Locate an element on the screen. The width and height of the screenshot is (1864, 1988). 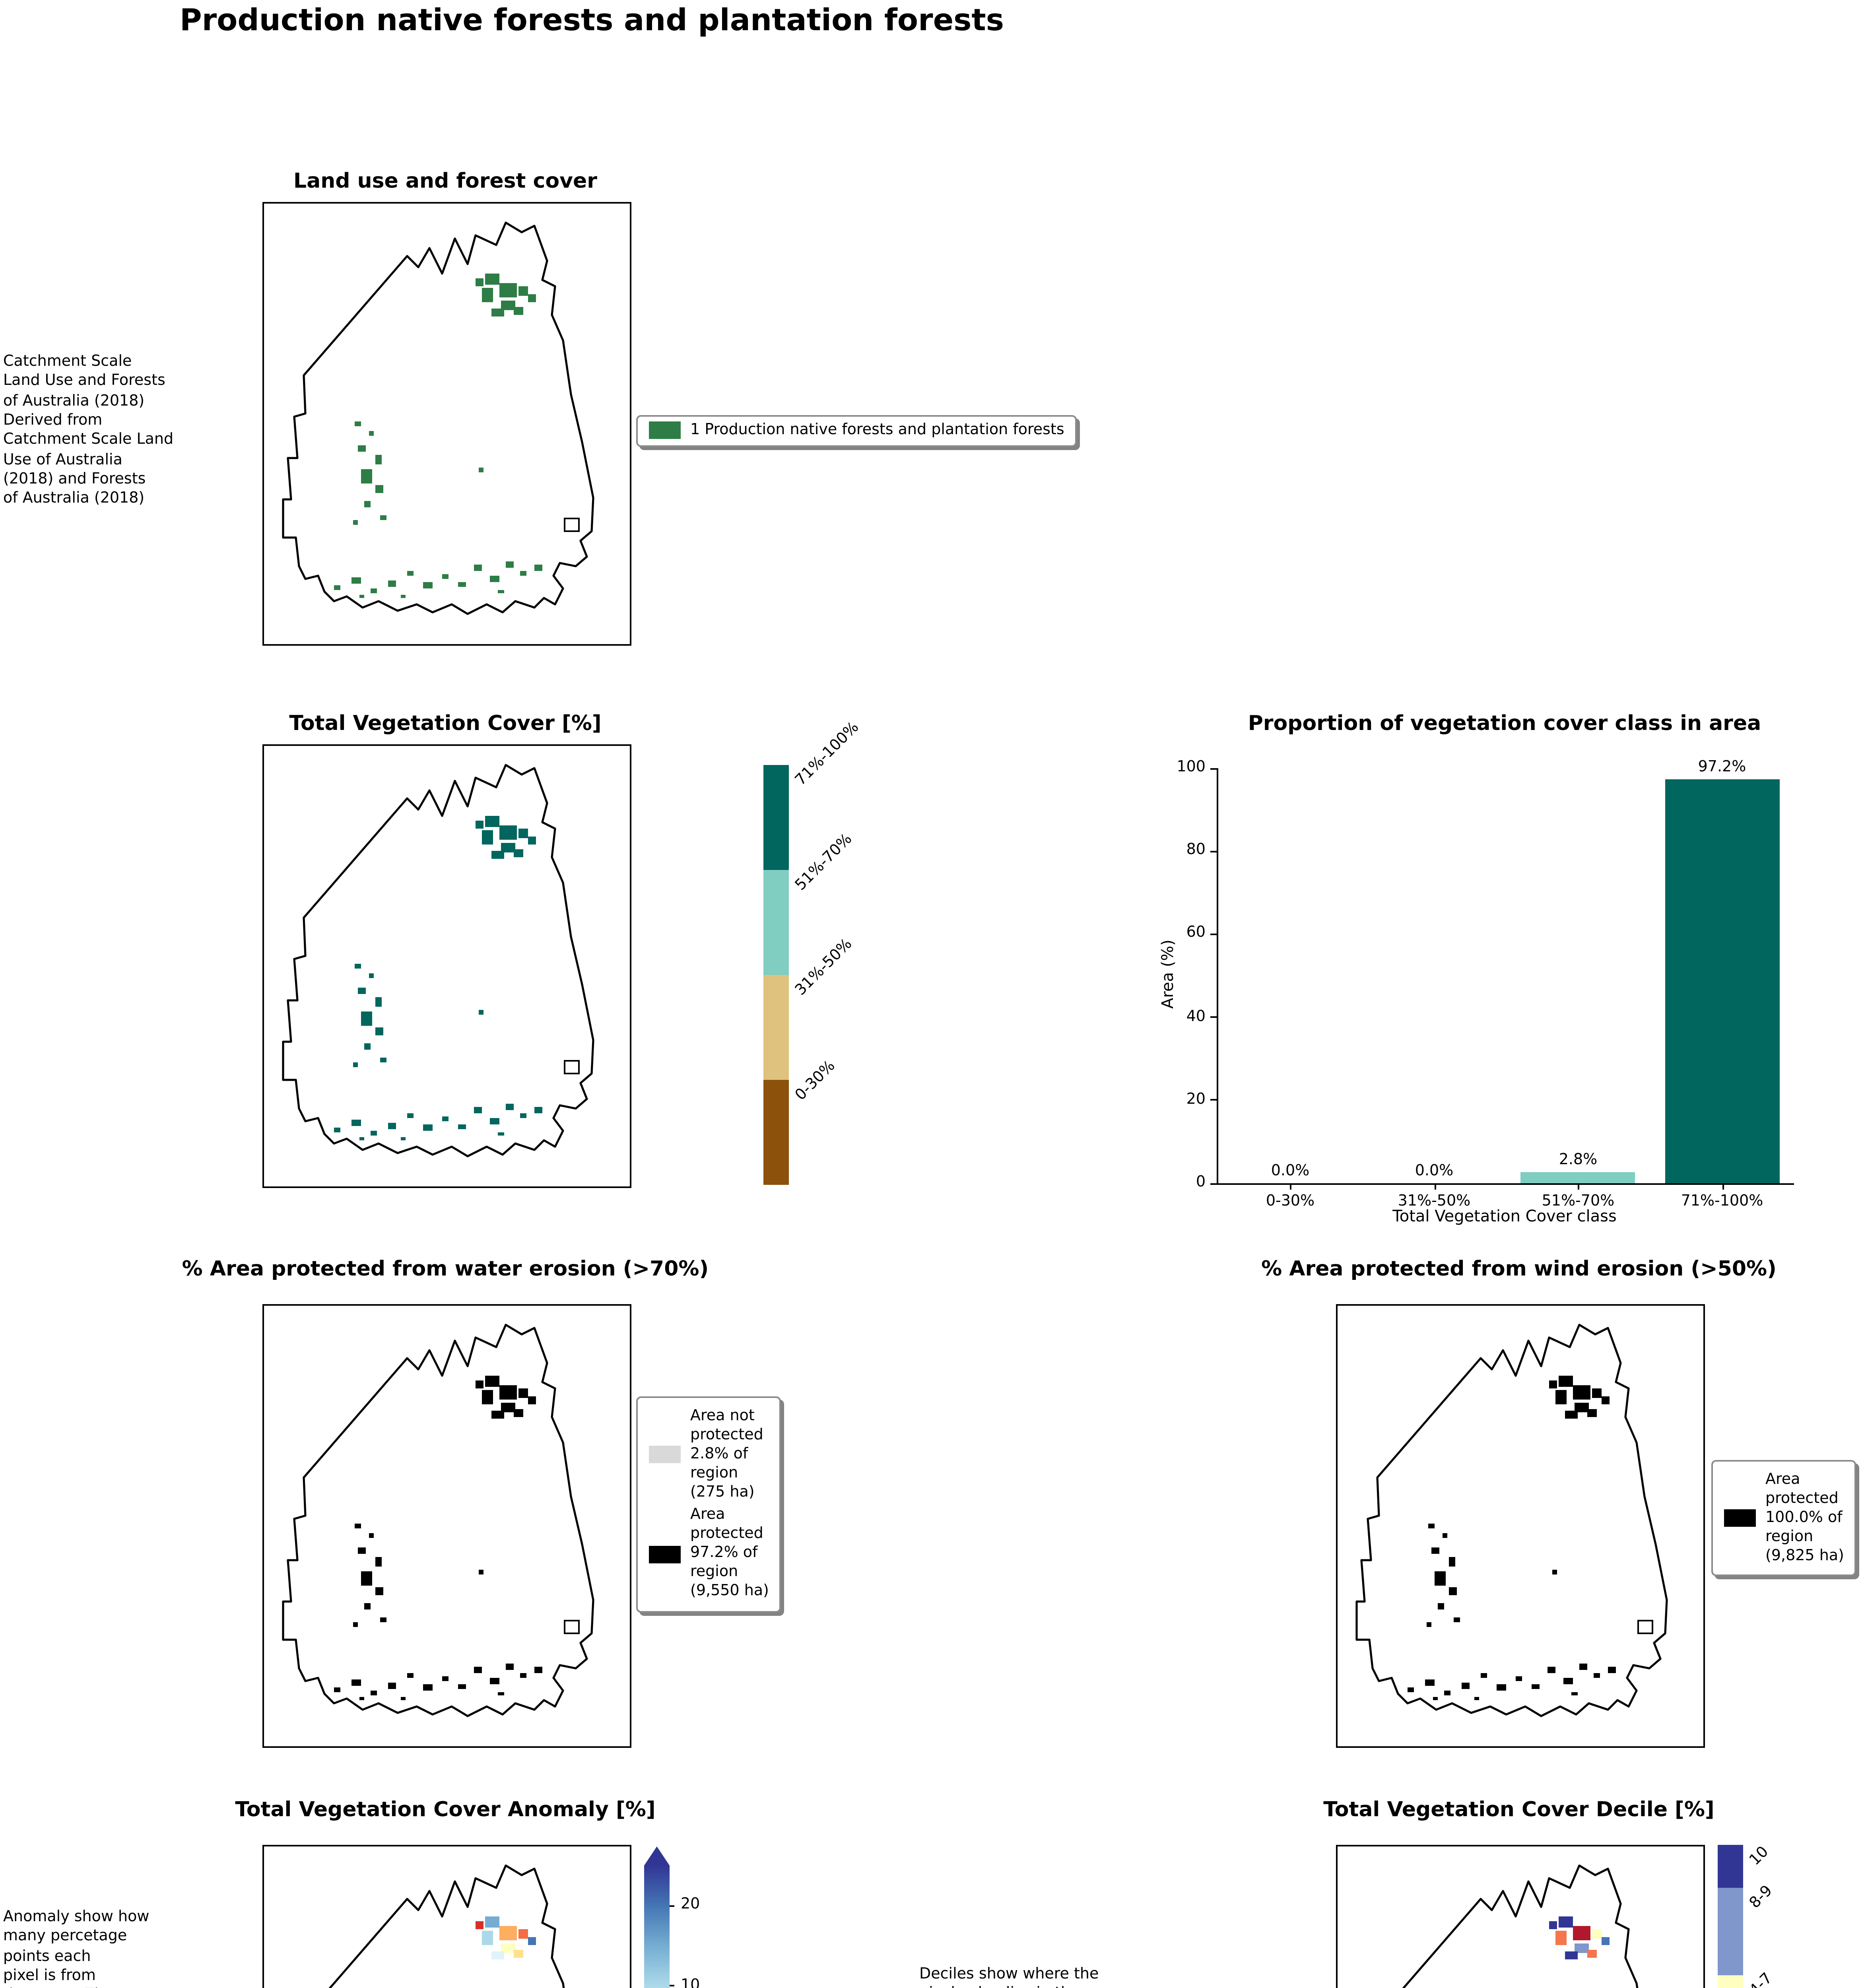
y-tick-label: 0 is located at coordinates (1201, 1182).